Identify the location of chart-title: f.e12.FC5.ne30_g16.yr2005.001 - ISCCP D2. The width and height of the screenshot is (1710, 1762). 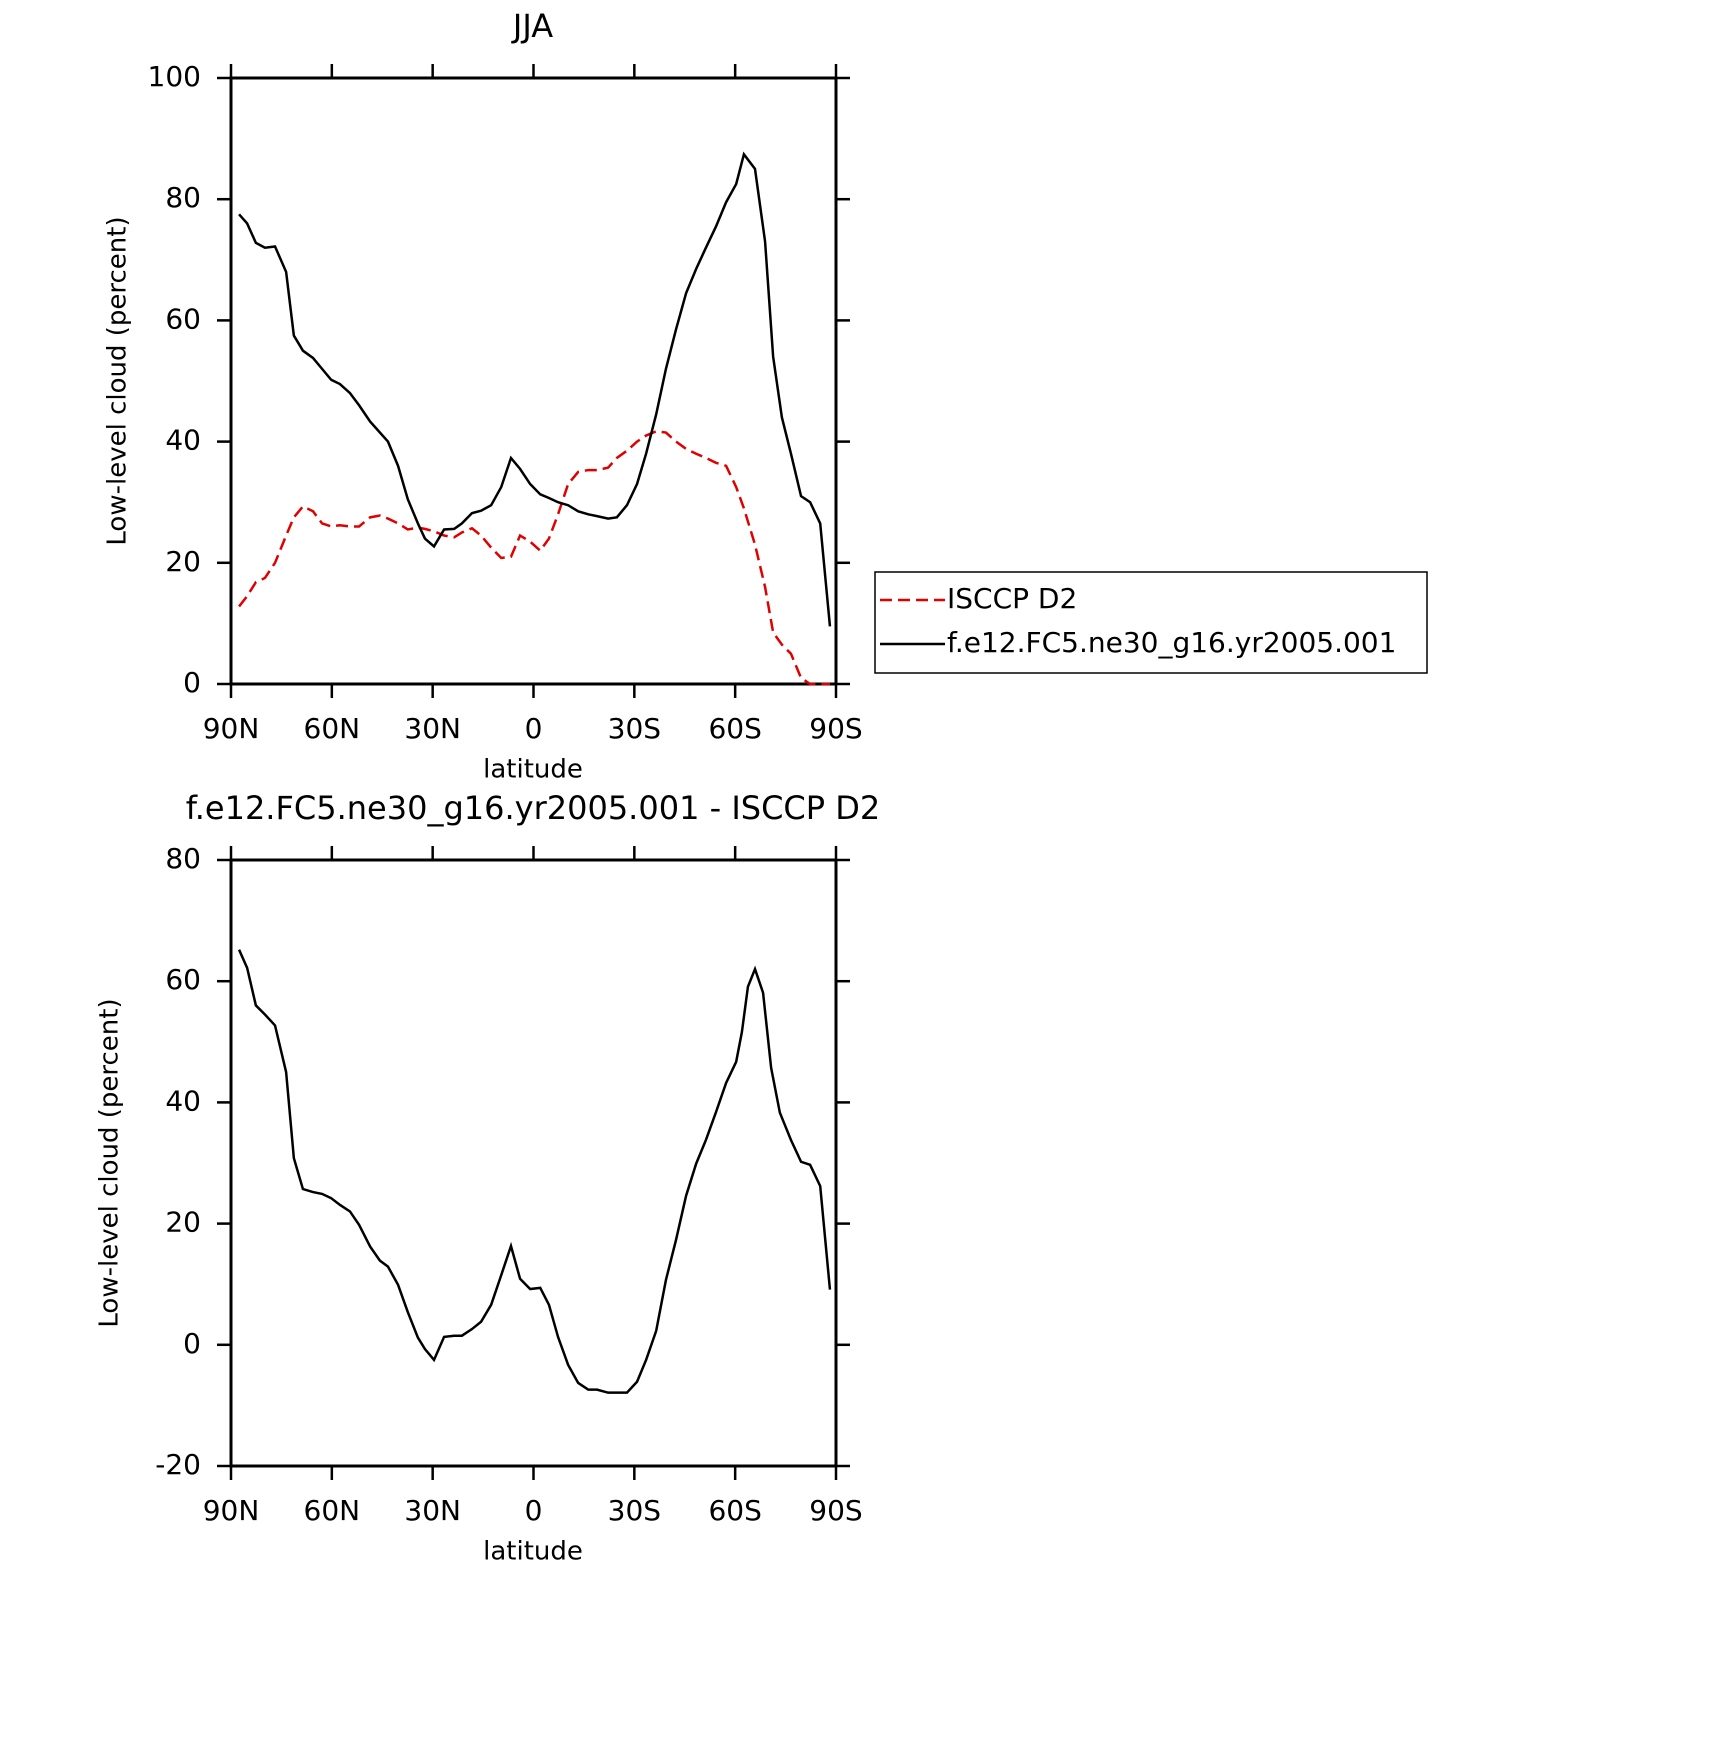
(533, 808).